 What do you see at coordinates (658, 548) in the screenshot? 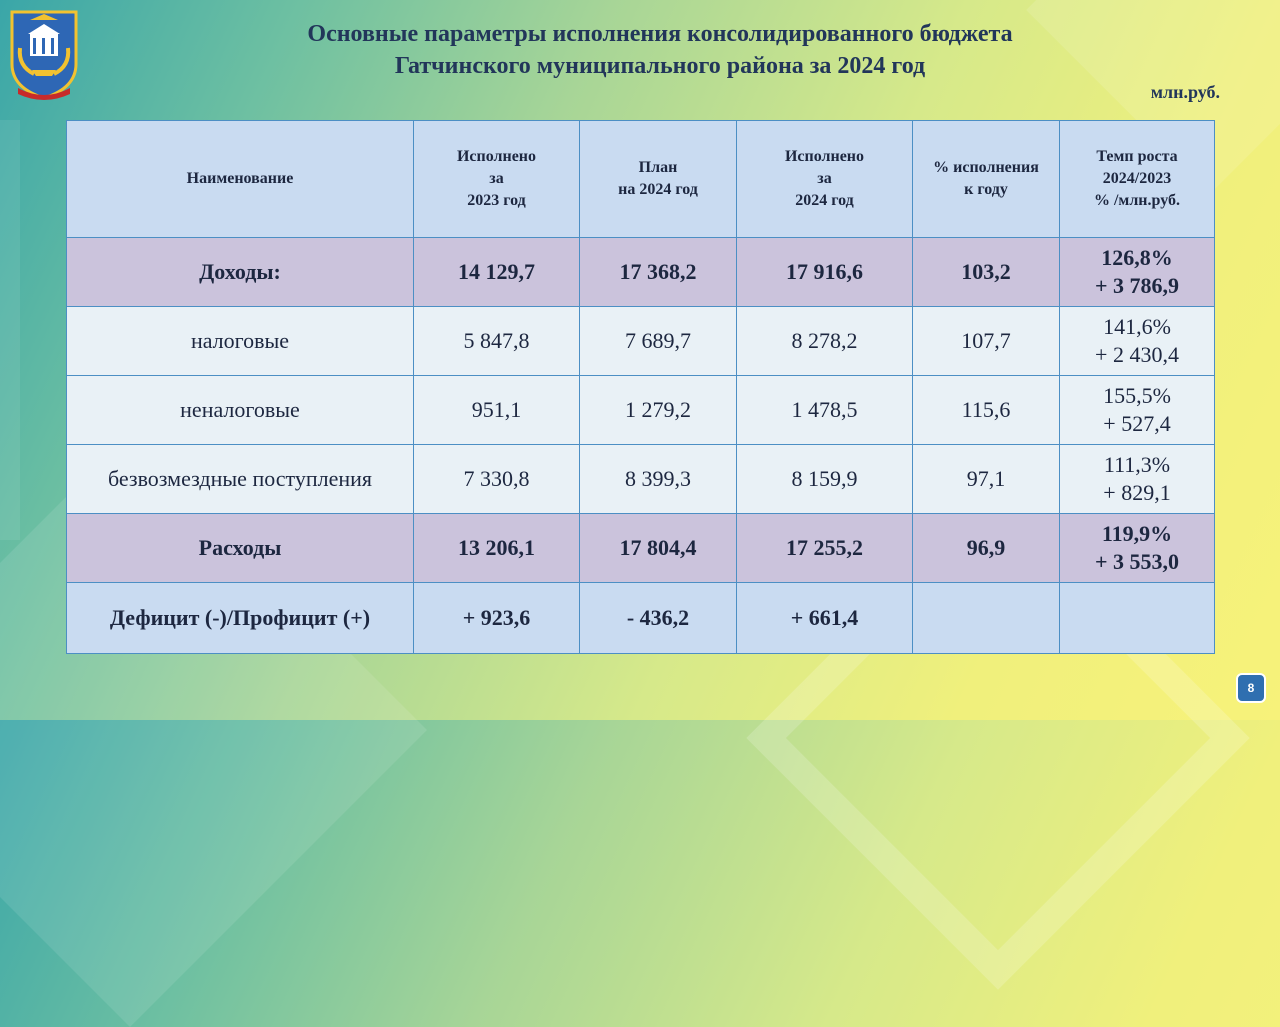
I see `value-plan-2024: 17 804,4` at bounding box center [658, 548].